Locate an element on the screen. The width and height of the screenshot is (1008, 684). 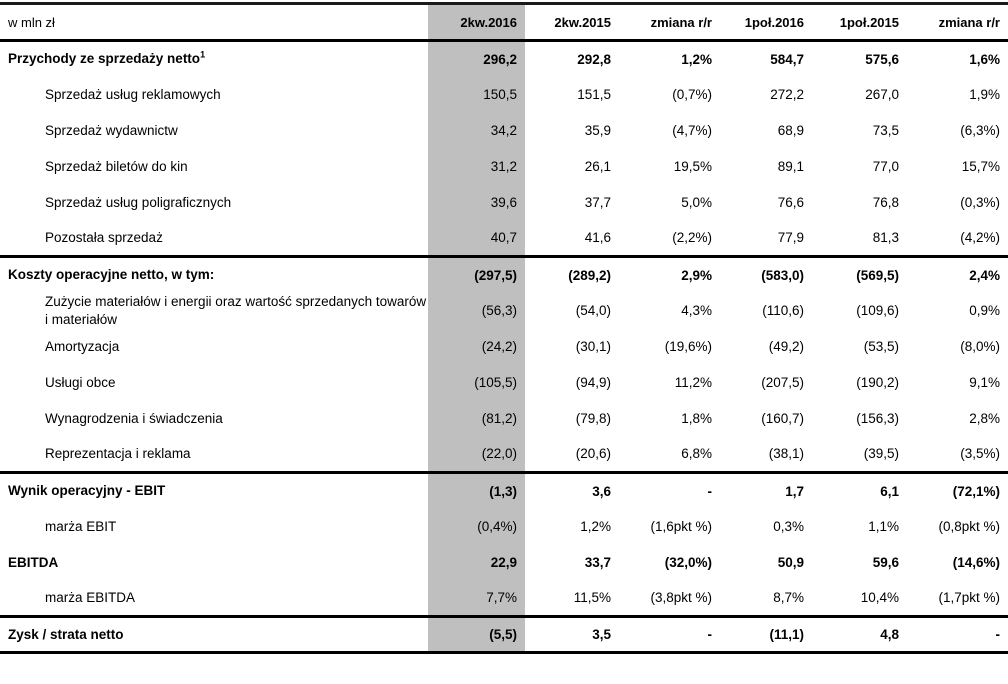
row-label-text: Sprzedaż usług poligraficznych is located at coordinates (138, 202).